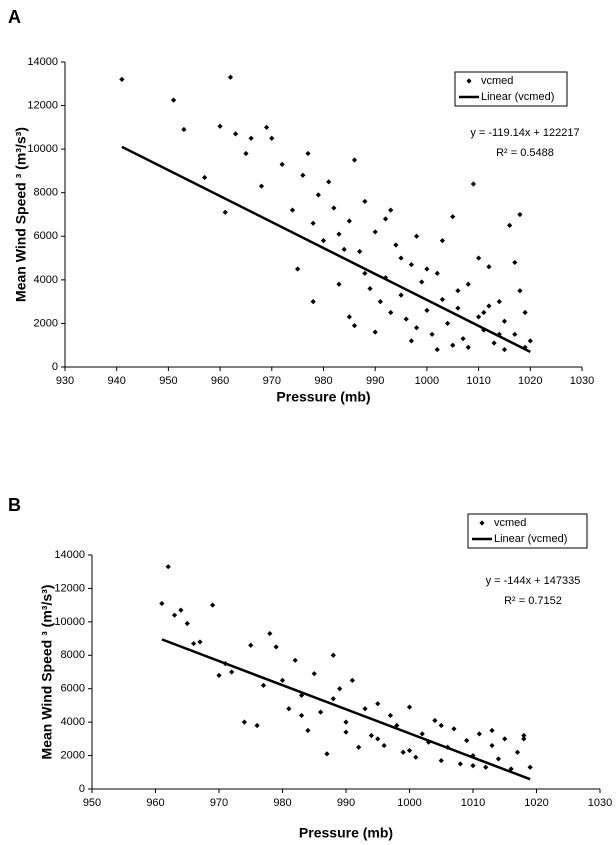 The image size is (616, 845). I want to click on equation-label: R² = 0.7152, so click(533, 601).